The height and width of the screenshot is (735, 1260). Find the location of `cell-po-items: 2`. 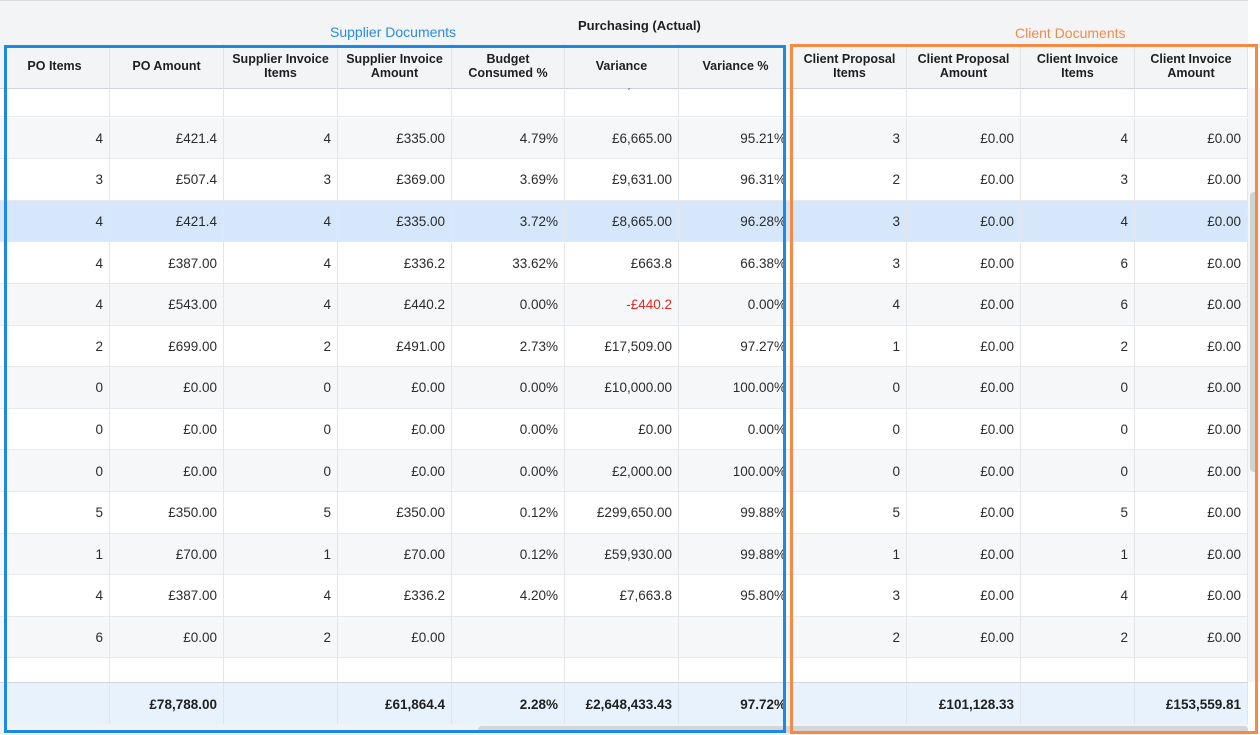

cell-po-items: 2 is located at coordinates (55, 346).